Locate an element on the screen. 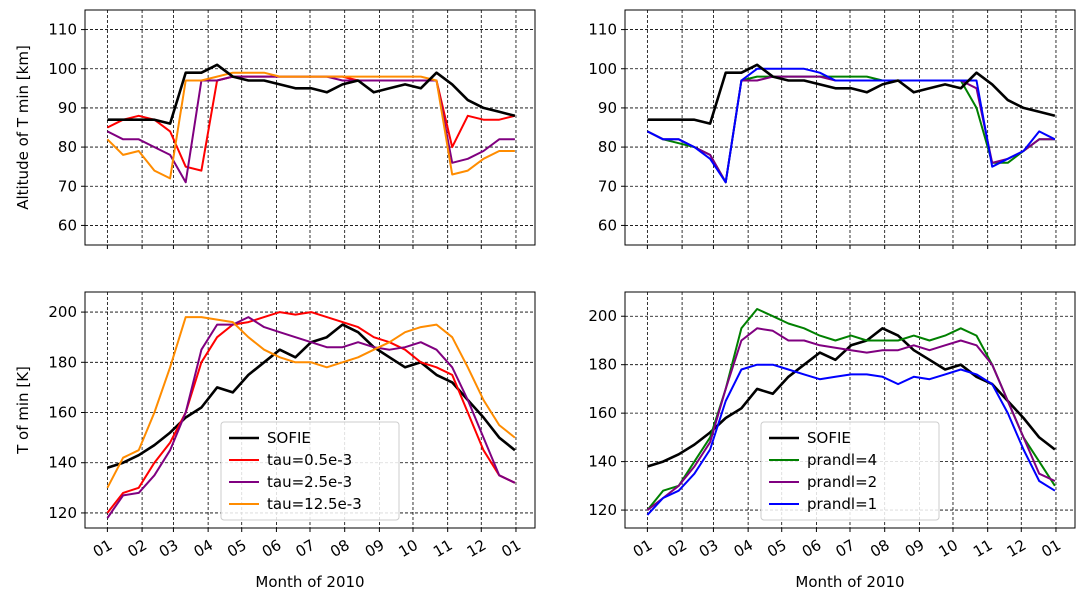 This screenshot has height=594, width=1082. legend: SOFIE tau=0.5e-3 tau=2.5e-3 tau=12.5e-3 is located at coordinates (310, 471).